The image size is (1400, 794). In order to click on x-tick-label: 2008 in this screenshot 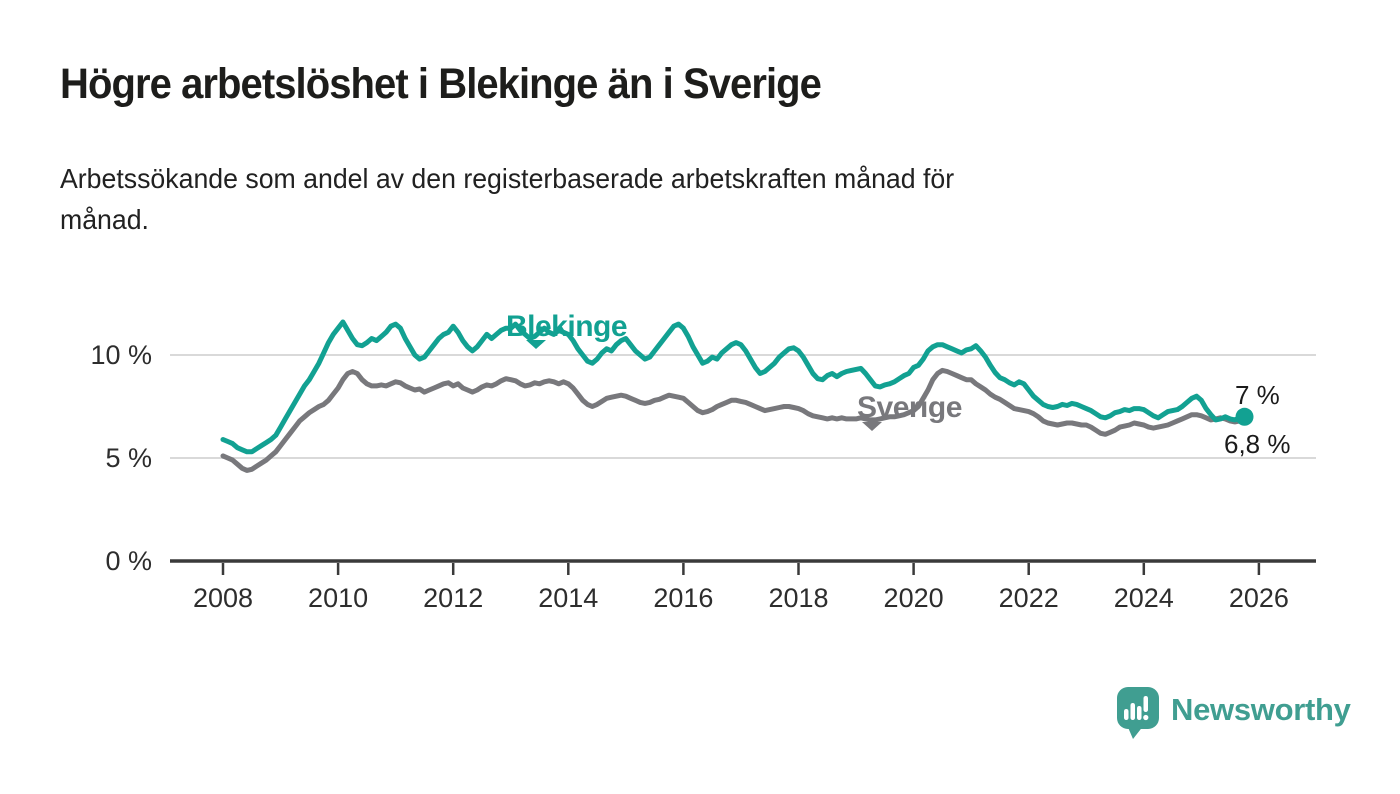, I will do `click(223, 598)`.